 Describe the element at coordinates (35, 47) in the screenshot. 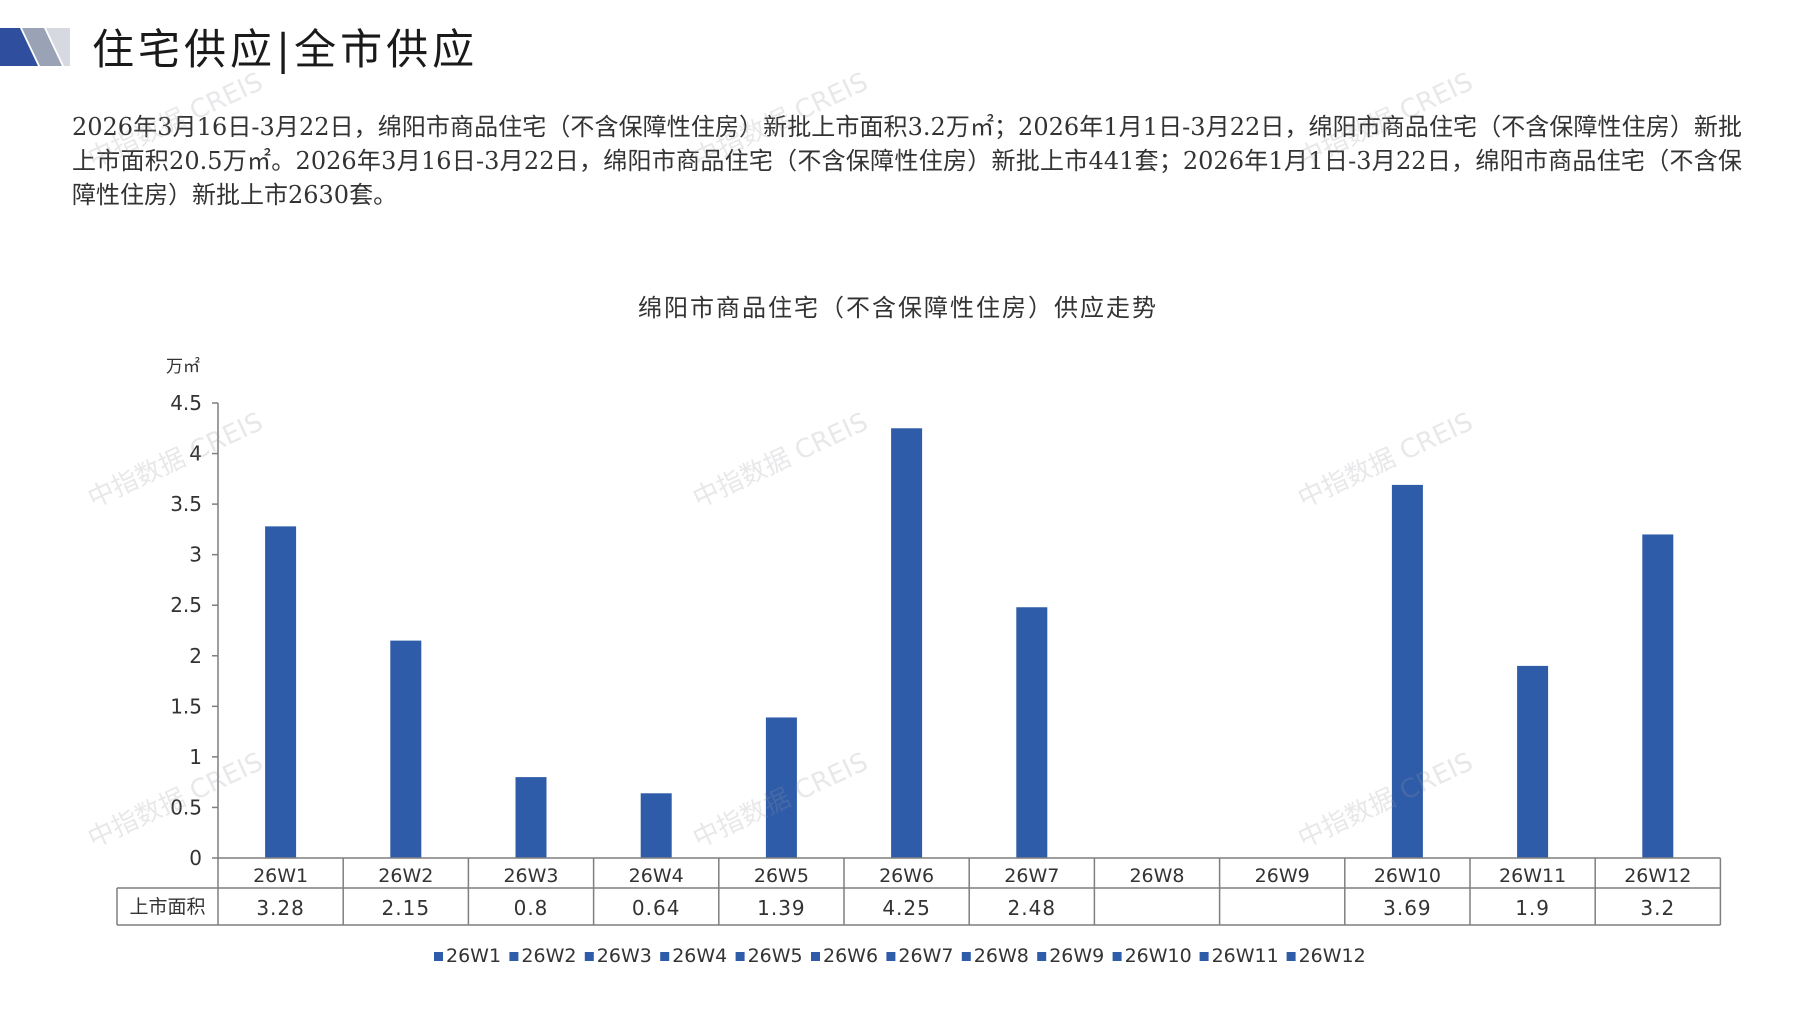

I see `brand-logo-icon` at that location.